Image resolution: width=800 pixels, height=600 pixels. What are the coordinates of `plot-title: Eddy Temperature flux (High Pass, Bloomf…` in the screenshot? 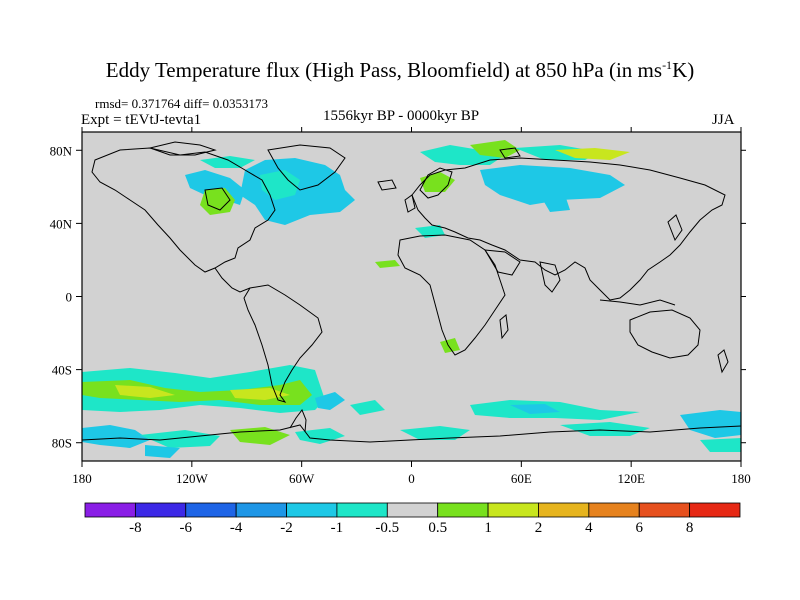 It's located at (400, 70).